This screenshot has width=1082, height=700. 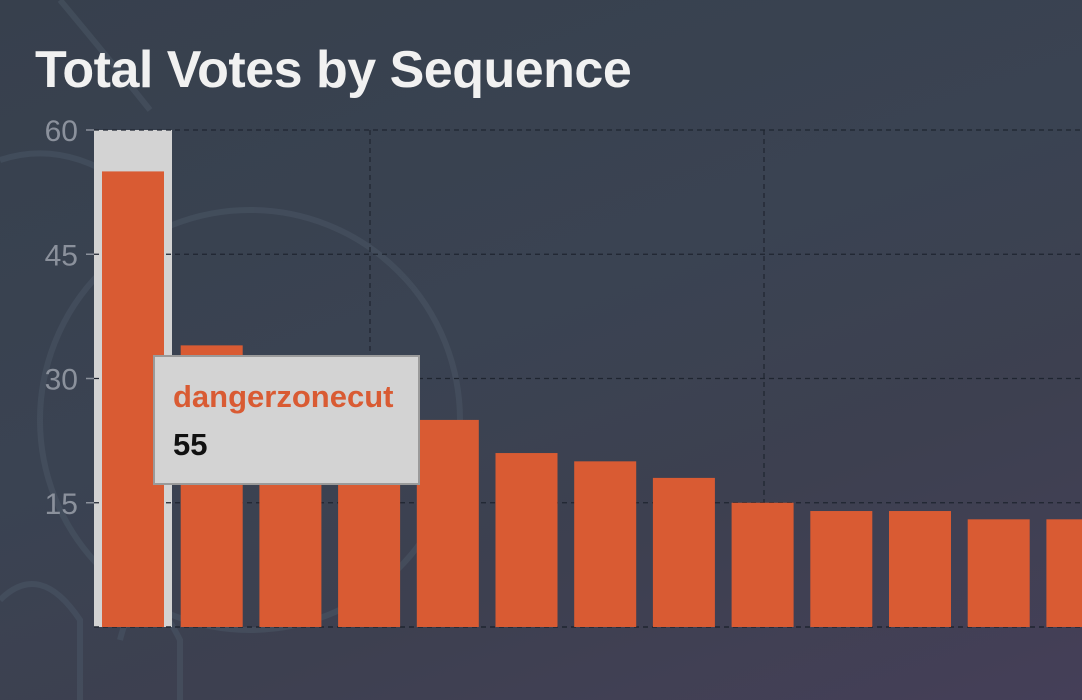 I want to click on chart-title: Total Votes by Sequence, so click(x=333, y=70).